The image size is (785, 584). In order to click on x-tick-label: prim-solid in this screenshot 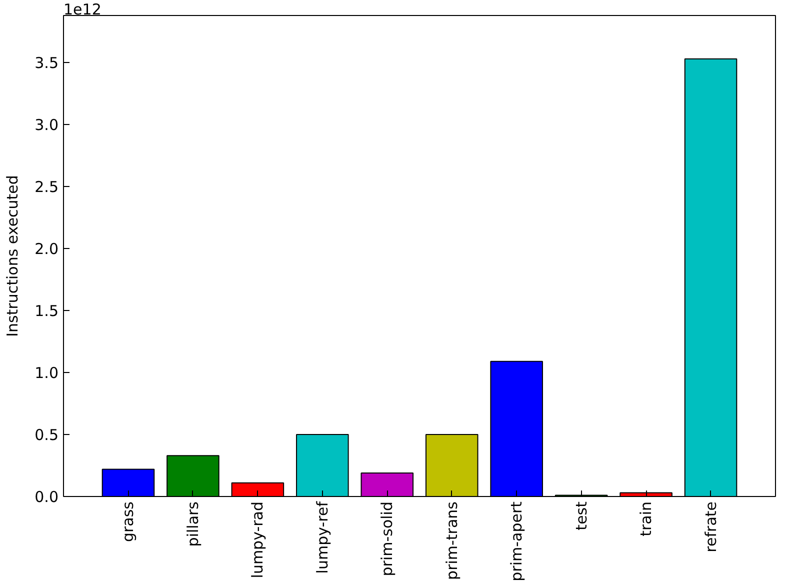, I will do `click(387, 538)`.